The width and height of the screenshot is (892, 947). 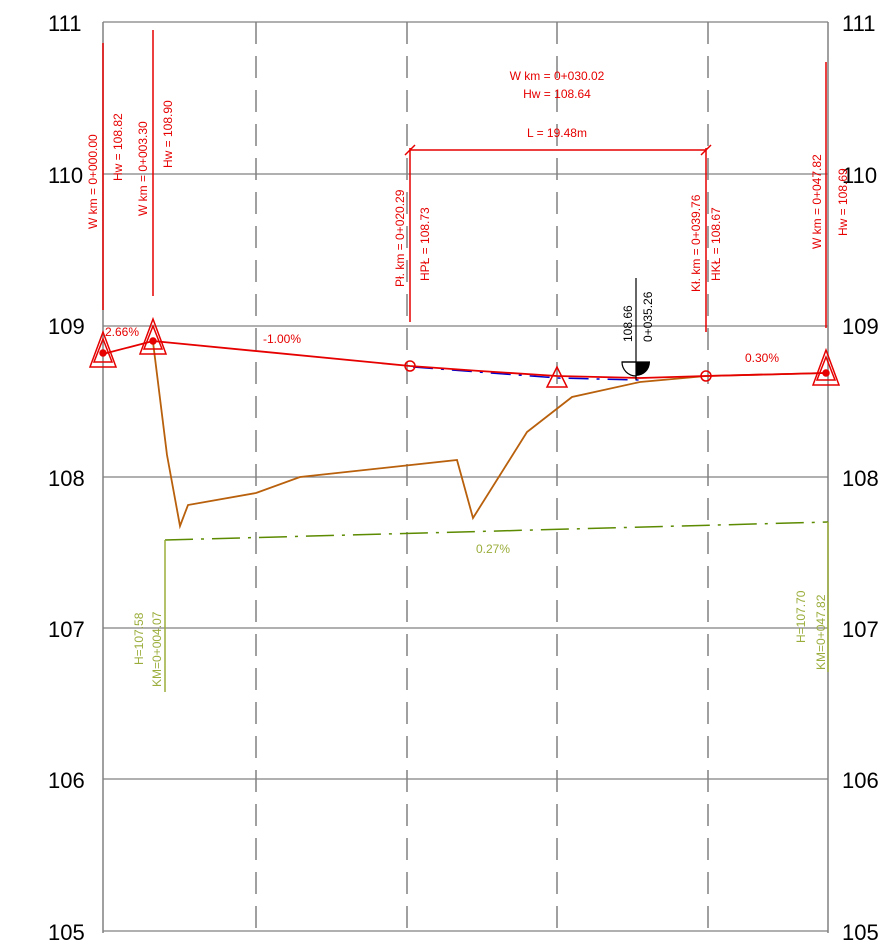 What do you see at coordinates (821, 632) in the screenshot?
I see `ditch-end-km: KM=0+047.82` at bounding box center [821, 632].